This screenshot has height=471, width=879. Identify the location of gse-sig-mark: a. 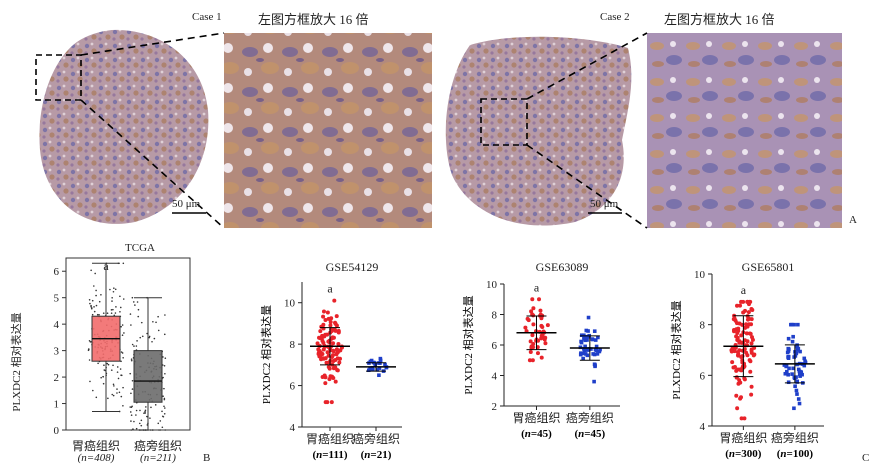
(537, 287).